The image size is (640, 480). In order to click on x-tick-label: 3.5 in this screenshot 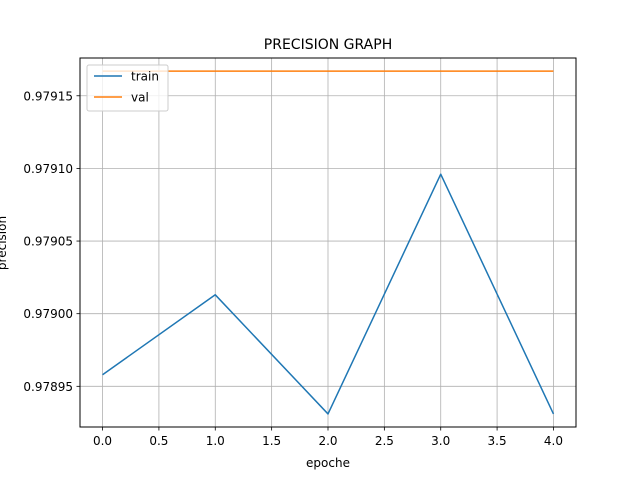, I will do `click(497, 441)`.